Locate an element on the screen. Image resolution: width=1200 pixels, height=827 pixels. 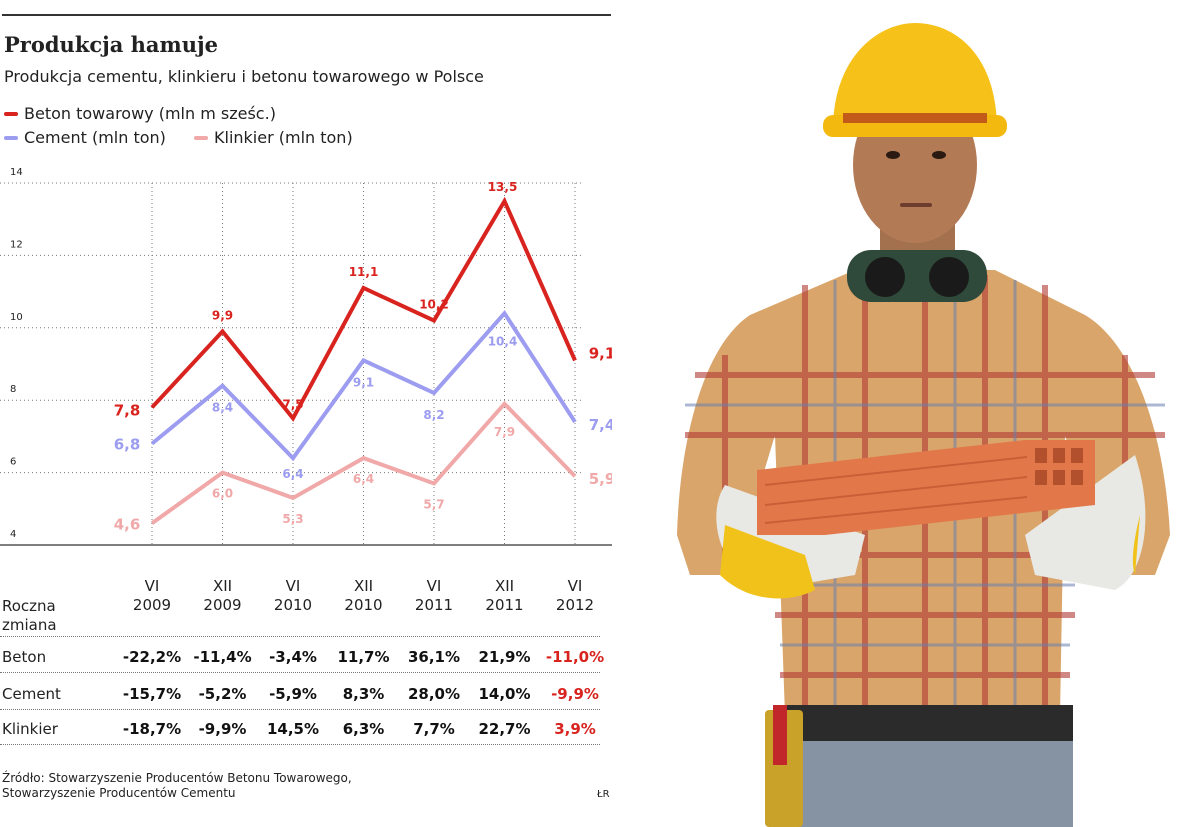
data-label: 5,9 is located at coordinates (600, 479).